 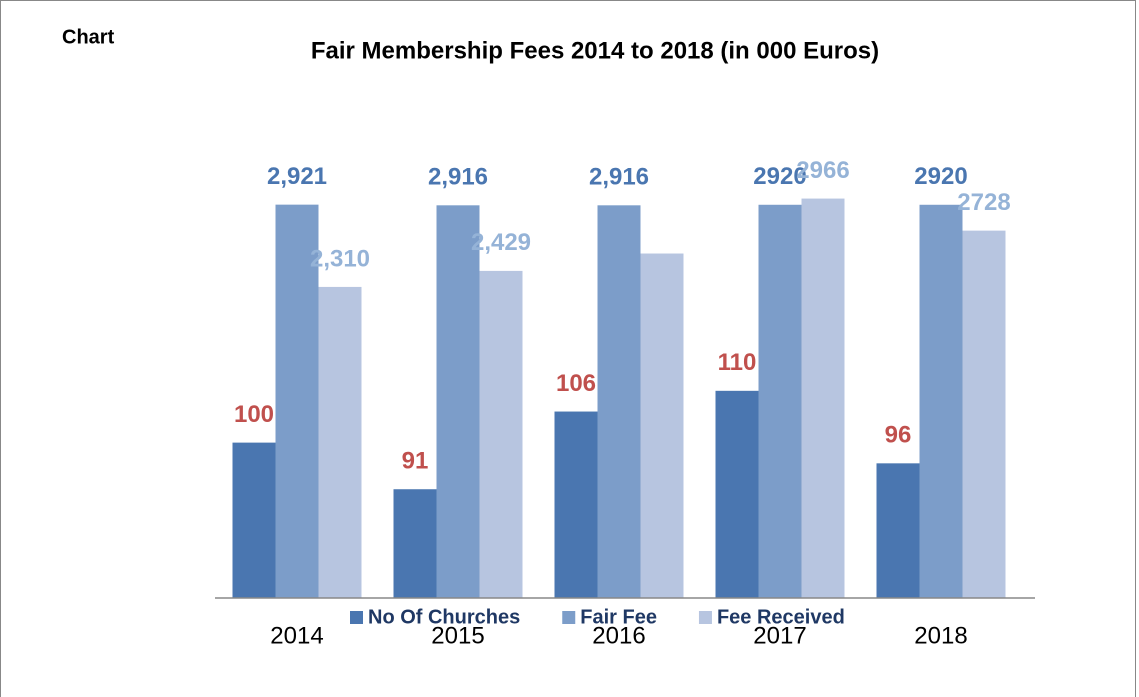 I want to click on data-label: 2,921, so click(x=297, y=176).